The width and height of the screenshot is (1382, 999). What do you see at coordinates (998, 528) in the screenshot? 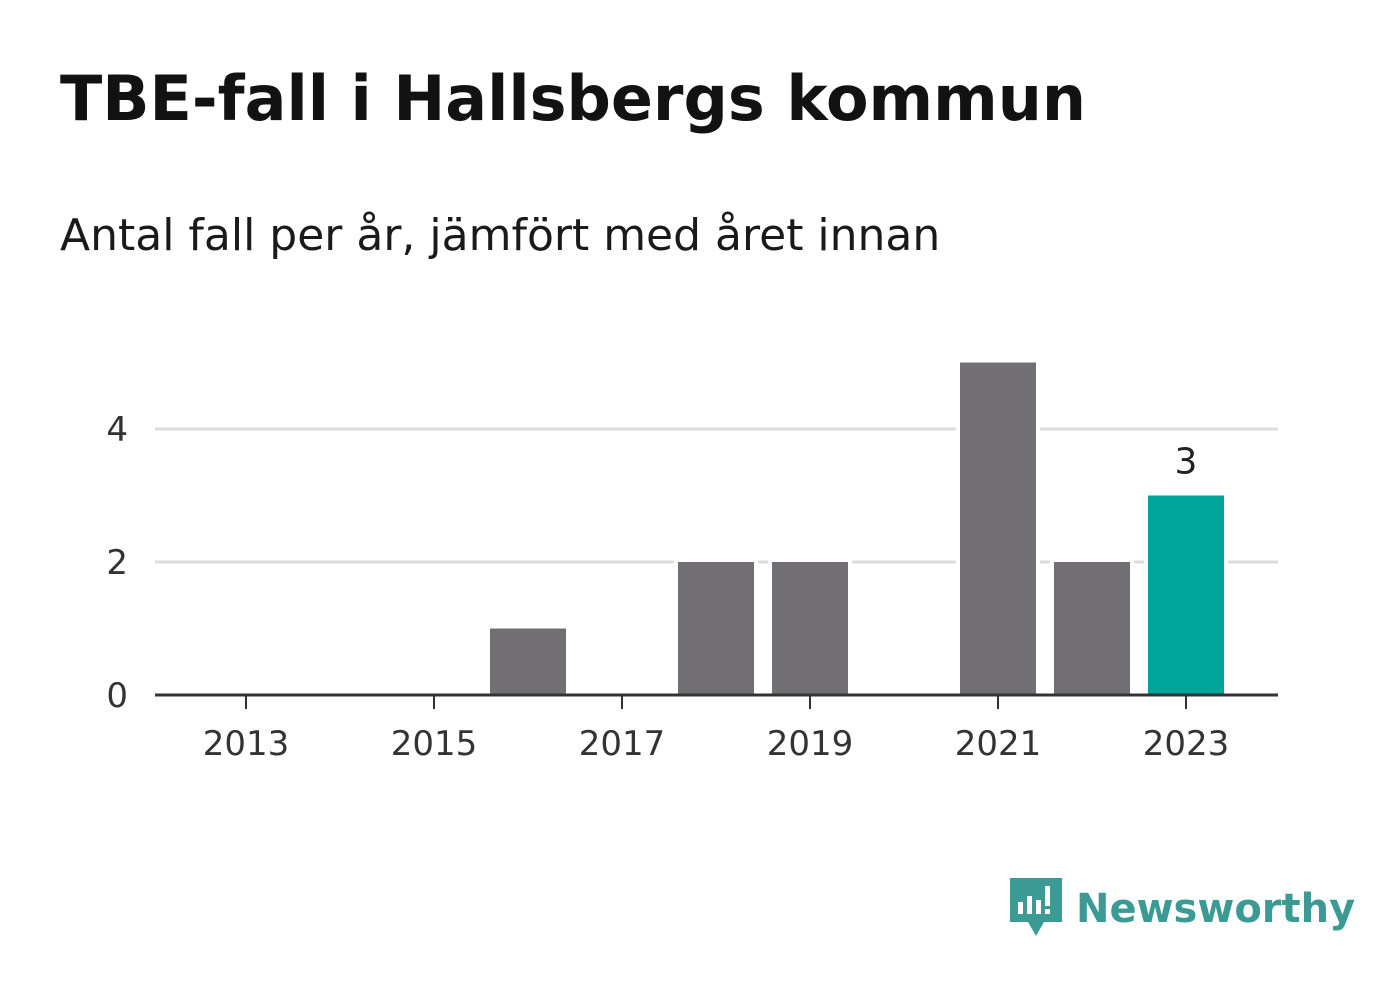
I see `bar-2021` at bounding box center [998, 528].